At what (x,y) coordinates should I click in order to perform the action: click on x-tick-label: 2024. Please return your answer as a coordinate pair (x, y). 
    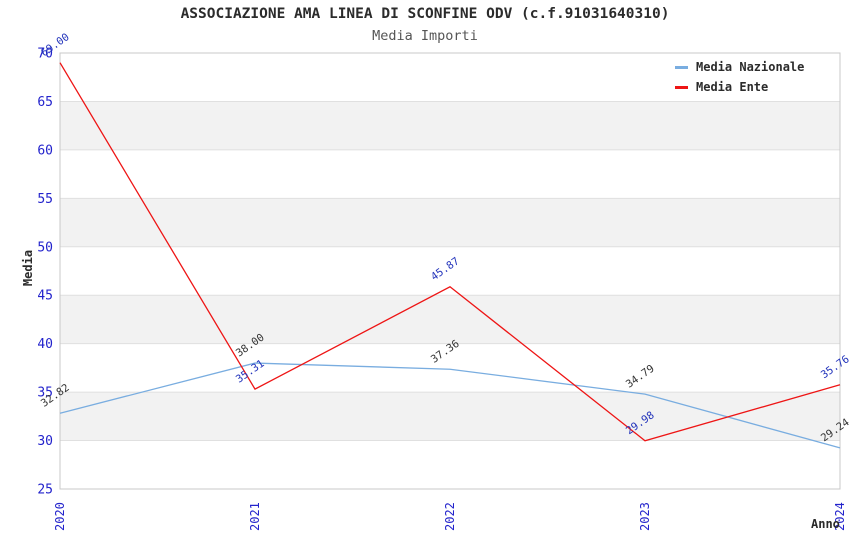
    Looking at the image, I should click on (840, 516).